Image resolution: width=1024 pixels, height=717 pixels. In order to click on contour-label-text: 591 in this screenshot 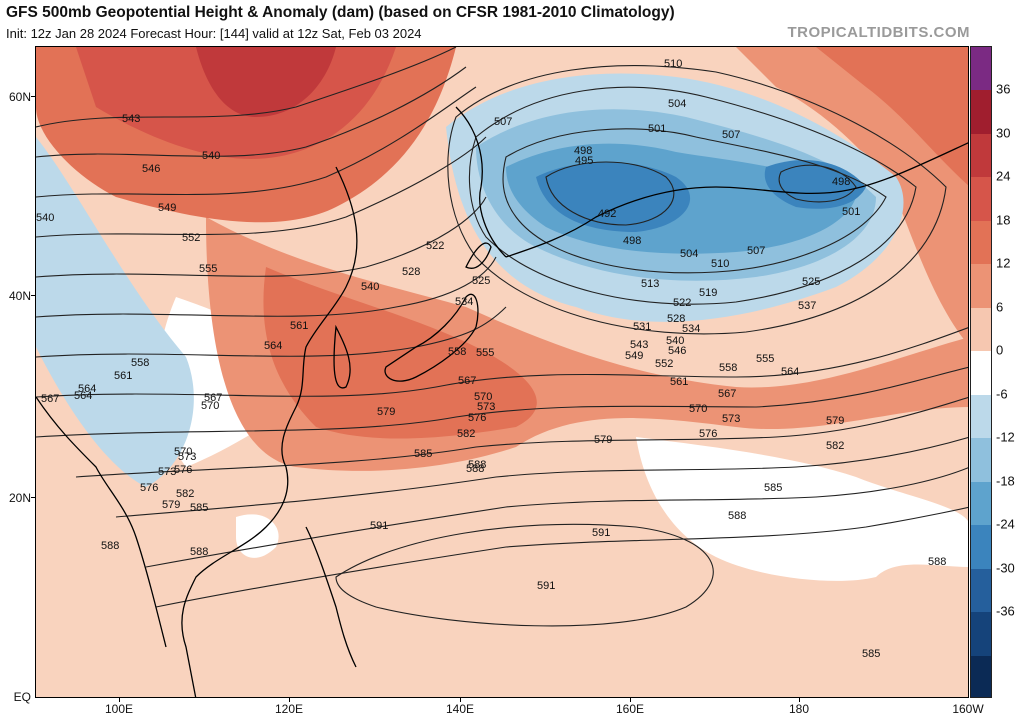, I will do `click(601, 533)`.